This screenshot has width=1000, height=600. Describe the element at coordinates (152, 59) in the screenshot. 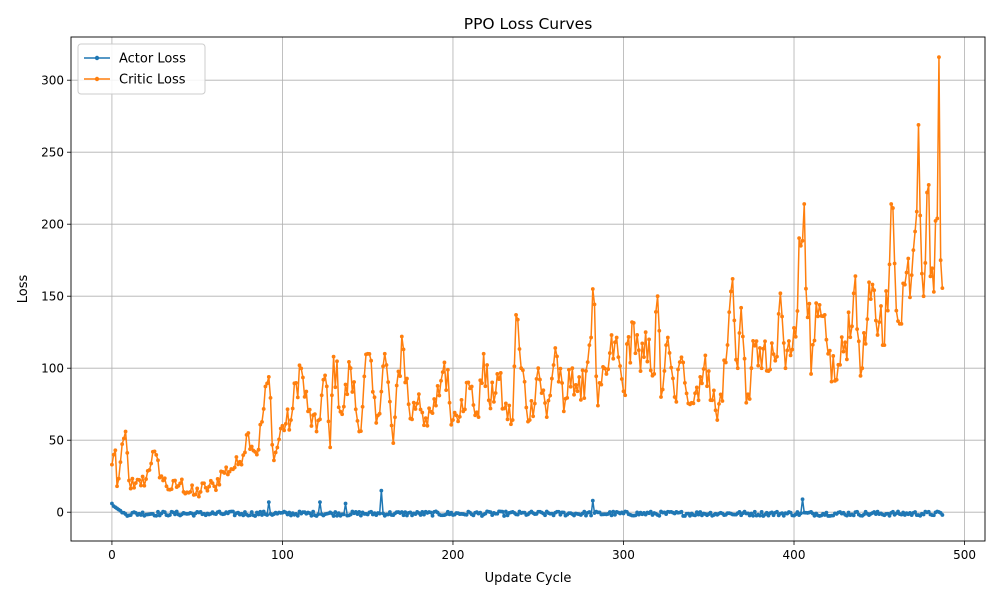

I see `legend-actor-loss-label: Actor Loss` at that location.